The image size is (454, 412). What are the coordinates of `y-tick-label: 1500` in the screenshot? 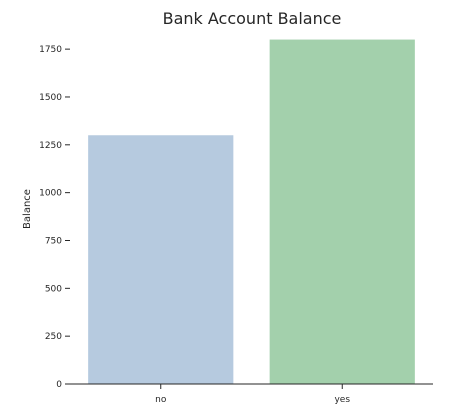 It's located at (50, 98).